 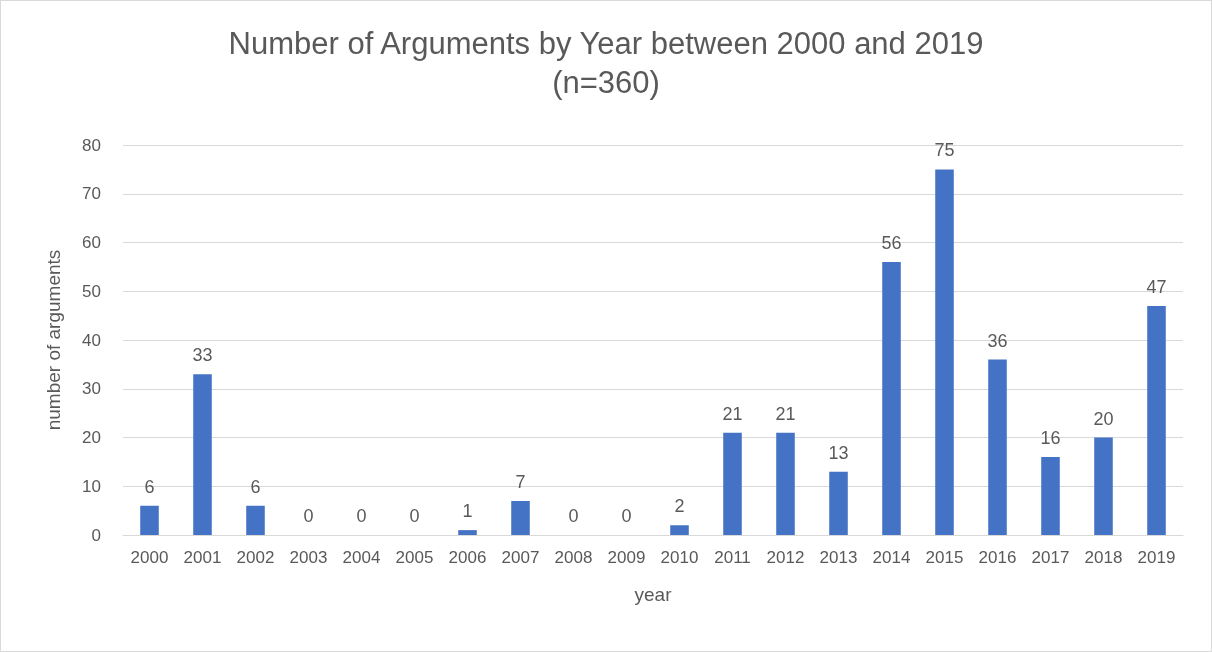 What do you see at coordinates (1156, 286) in the screenshot?
I see `data-label: 47` at bounding box center [1156, 286].